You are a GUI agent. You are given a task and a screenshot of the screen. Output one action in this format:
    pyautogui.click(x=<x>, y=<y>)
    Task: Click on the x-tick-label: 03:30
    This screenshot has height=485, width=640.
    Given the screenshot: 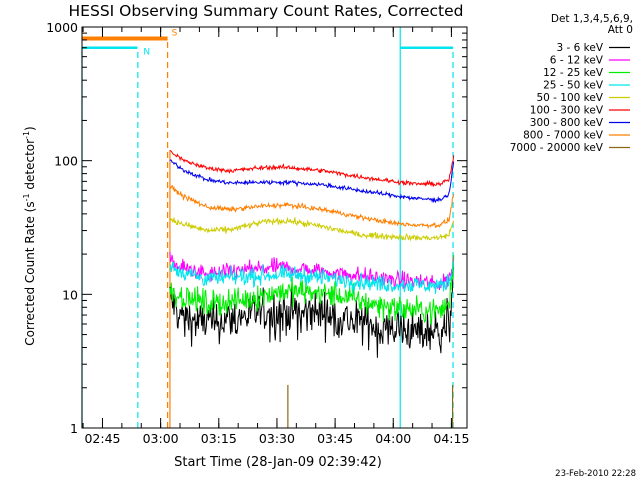 What is the action you would take?
    pyautogui.click(x=277, y=438)
    